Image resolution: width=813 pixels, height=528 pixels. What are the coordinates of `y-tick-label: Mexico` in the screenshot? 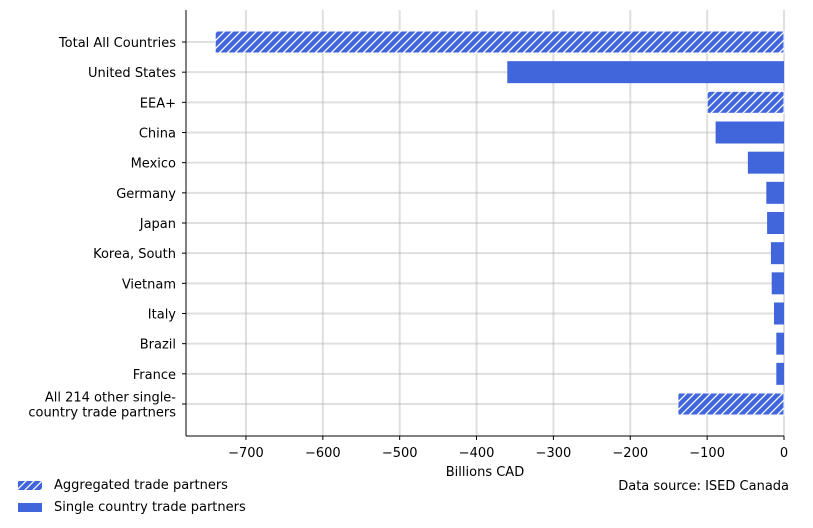 It's located at (153, 164).